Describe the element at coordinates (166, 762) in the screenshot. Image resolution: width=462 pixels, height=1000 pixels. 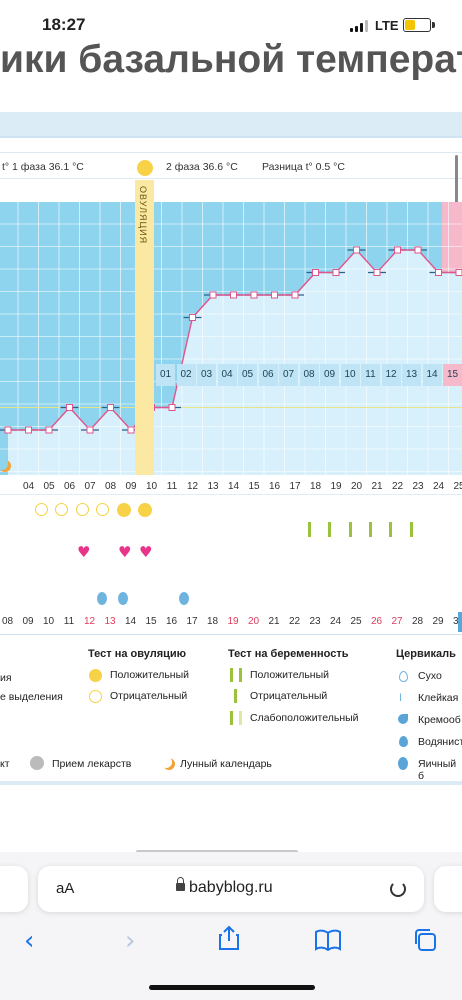
I see `moon-icon` at that location.